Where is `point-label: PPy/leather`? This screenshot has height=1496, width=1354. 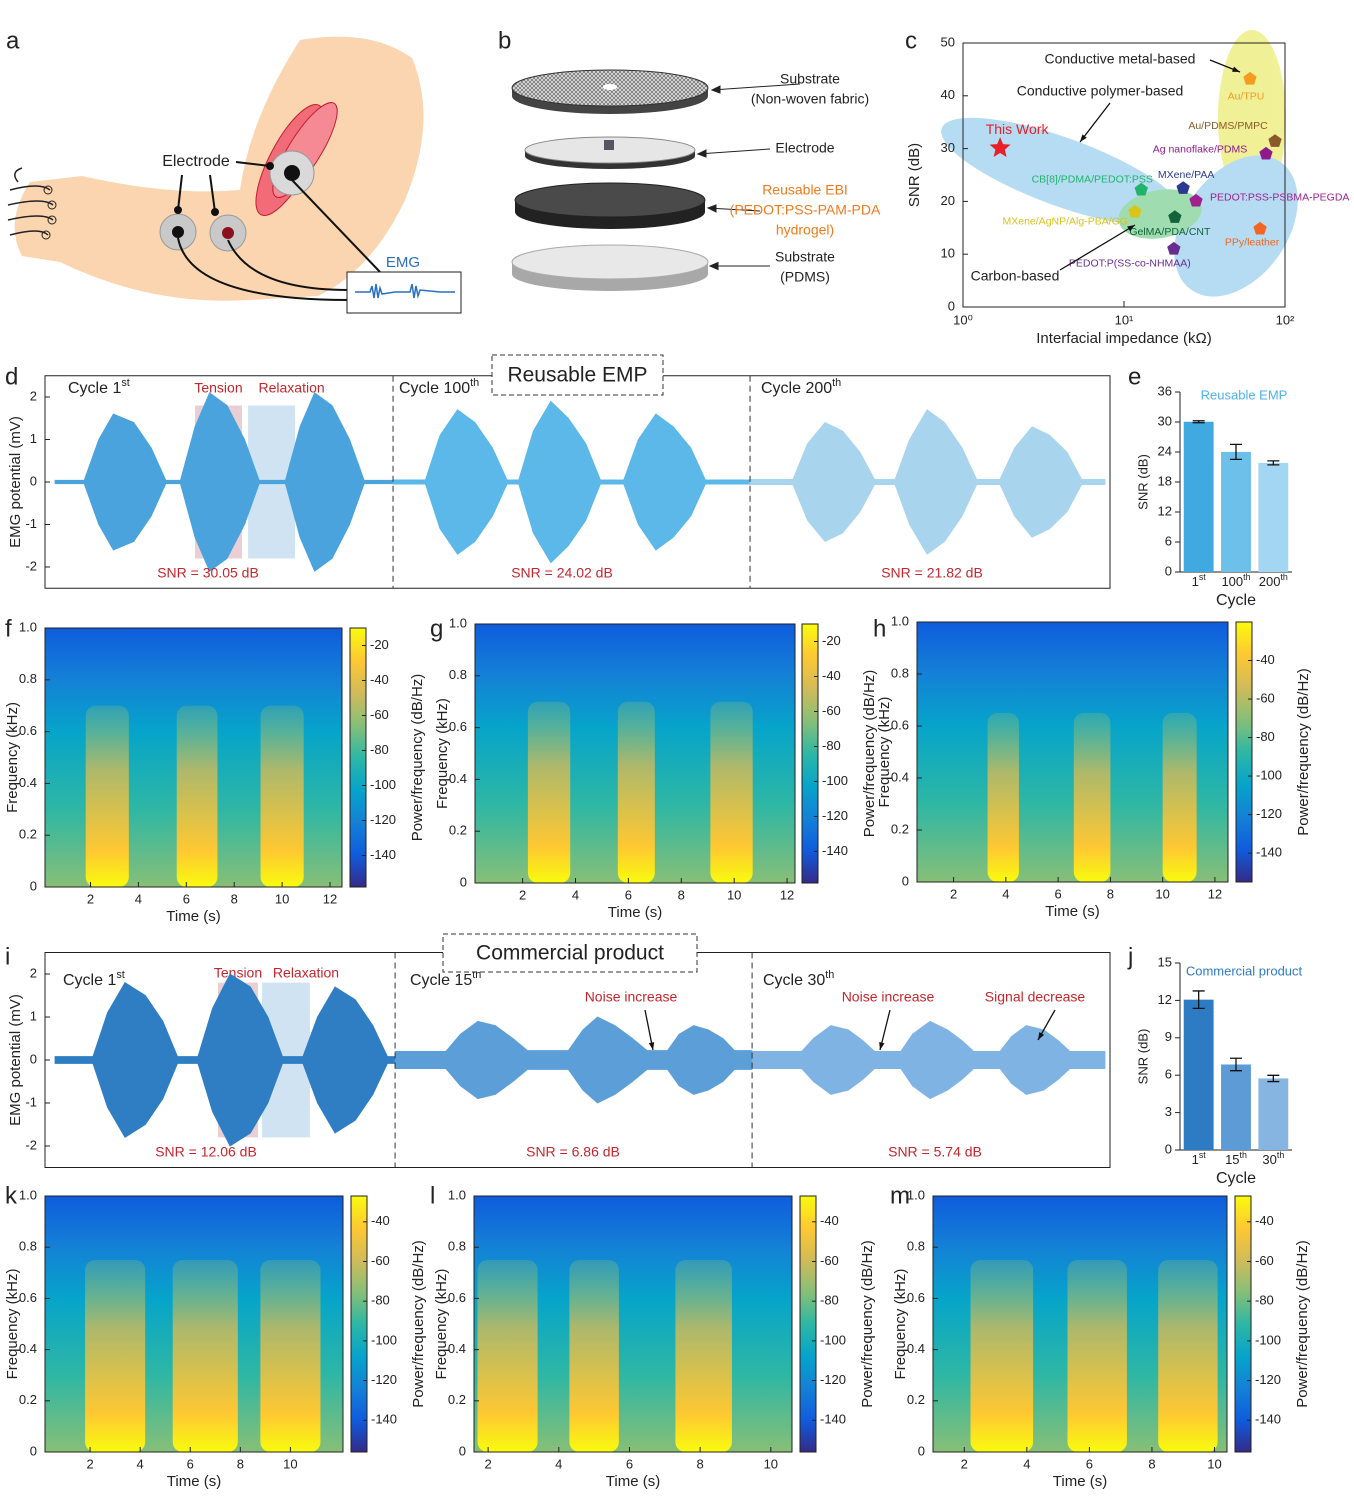
point-label: PPy/leather is located at coordinates (1252, 243).